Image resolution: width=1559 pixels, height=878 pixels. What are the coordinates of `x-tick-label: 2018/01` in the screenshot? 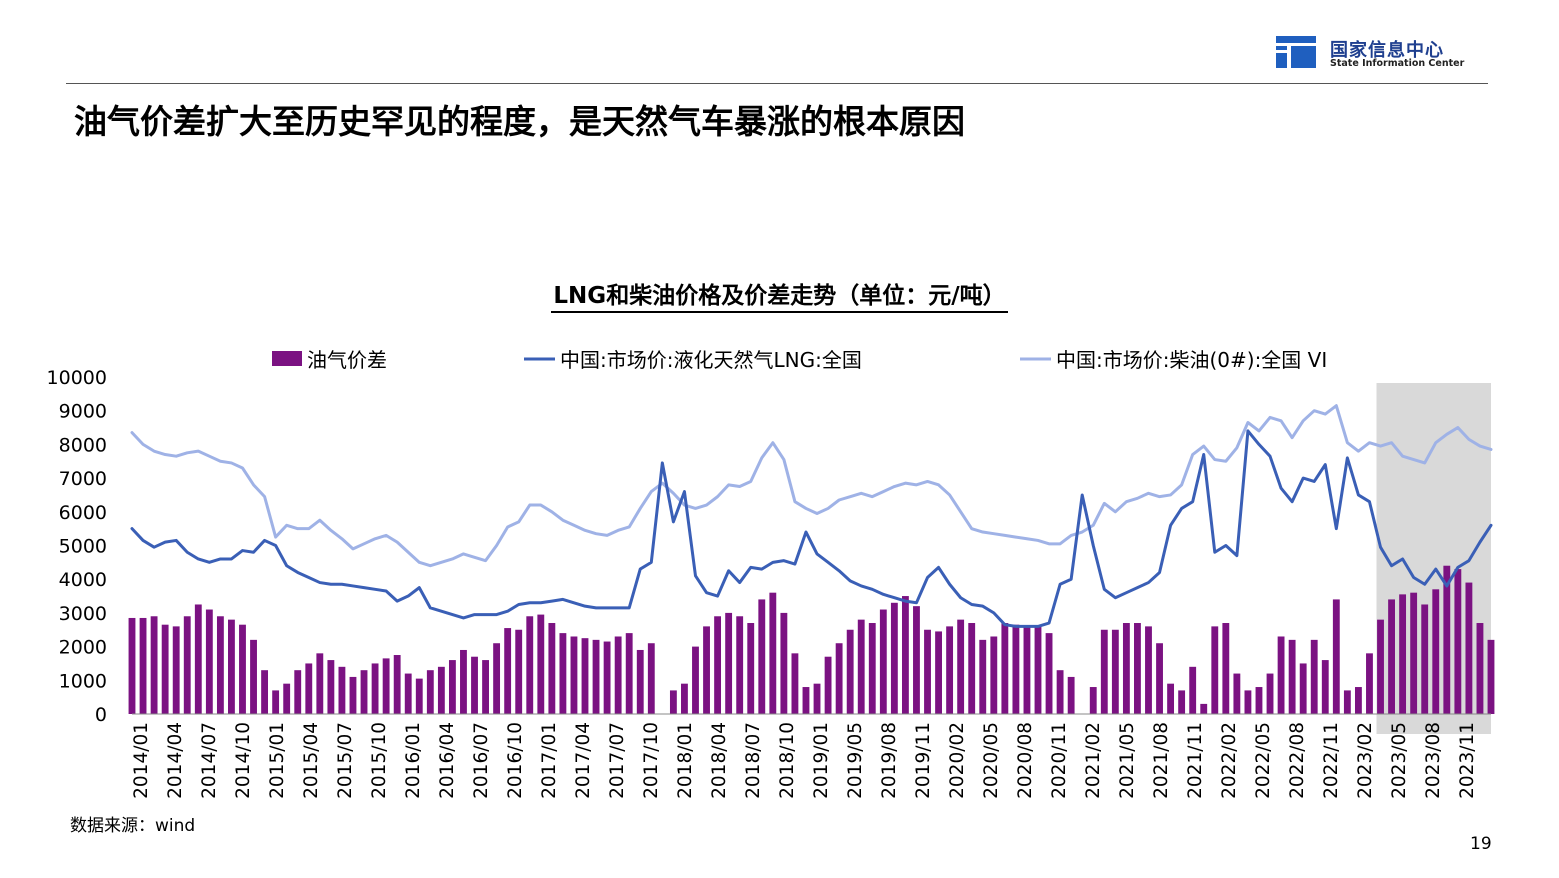 It's located at (685, 760).